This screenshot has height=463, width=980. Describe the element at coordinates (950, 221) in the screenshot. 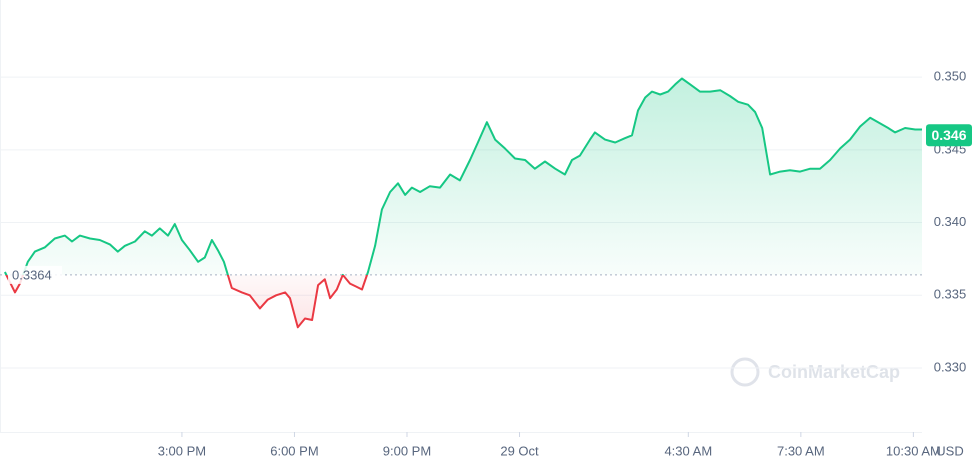

I see `y-tick-label: 0.340` at that location.